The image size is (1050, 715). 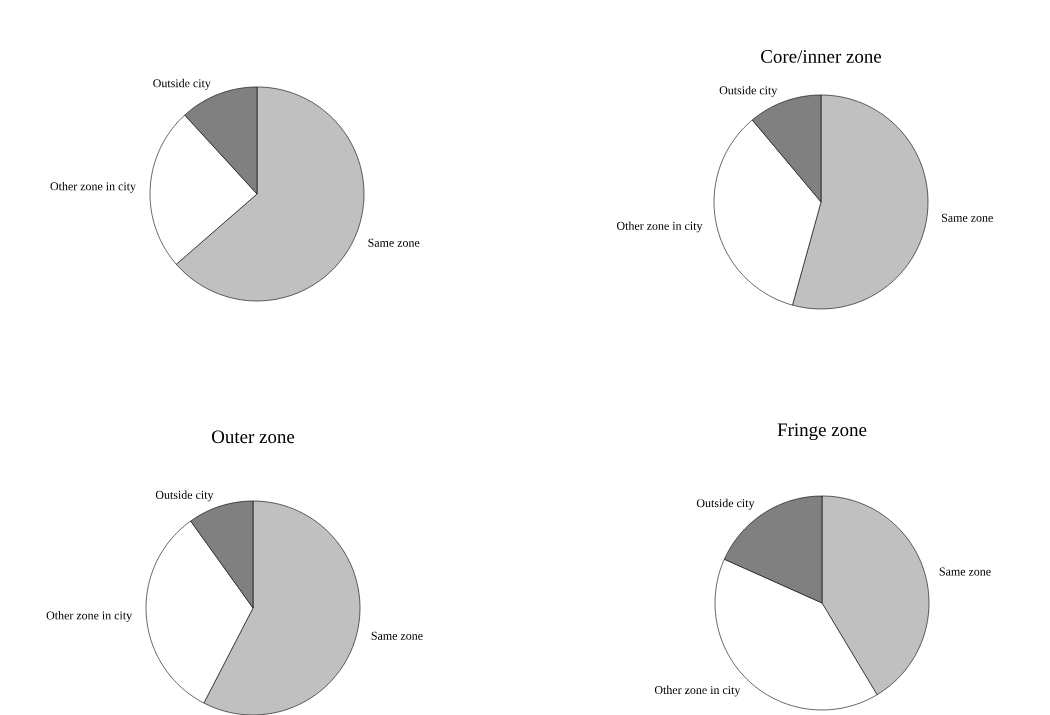 What do you see at coordinates (821, 56) in the screenshot?
I see `chart-title: Core/inner zone` at bounding box center [821, 56].